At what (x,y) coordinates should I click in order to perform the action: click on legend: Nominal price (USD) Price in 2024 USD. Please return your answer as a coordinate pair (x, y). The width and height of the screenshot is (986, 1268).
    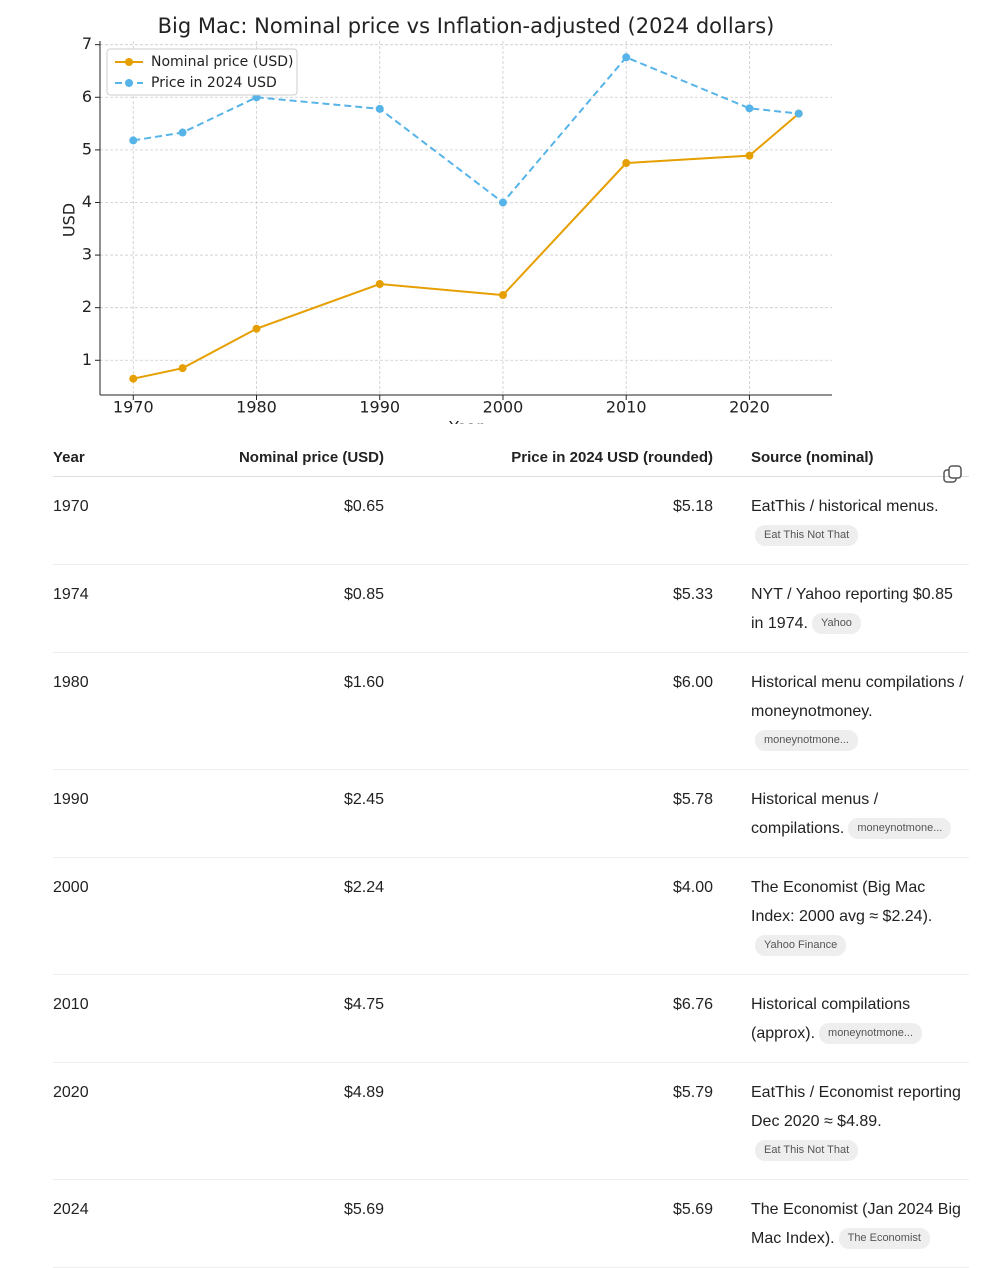
    Looking at the image, I should click on (202, 72).